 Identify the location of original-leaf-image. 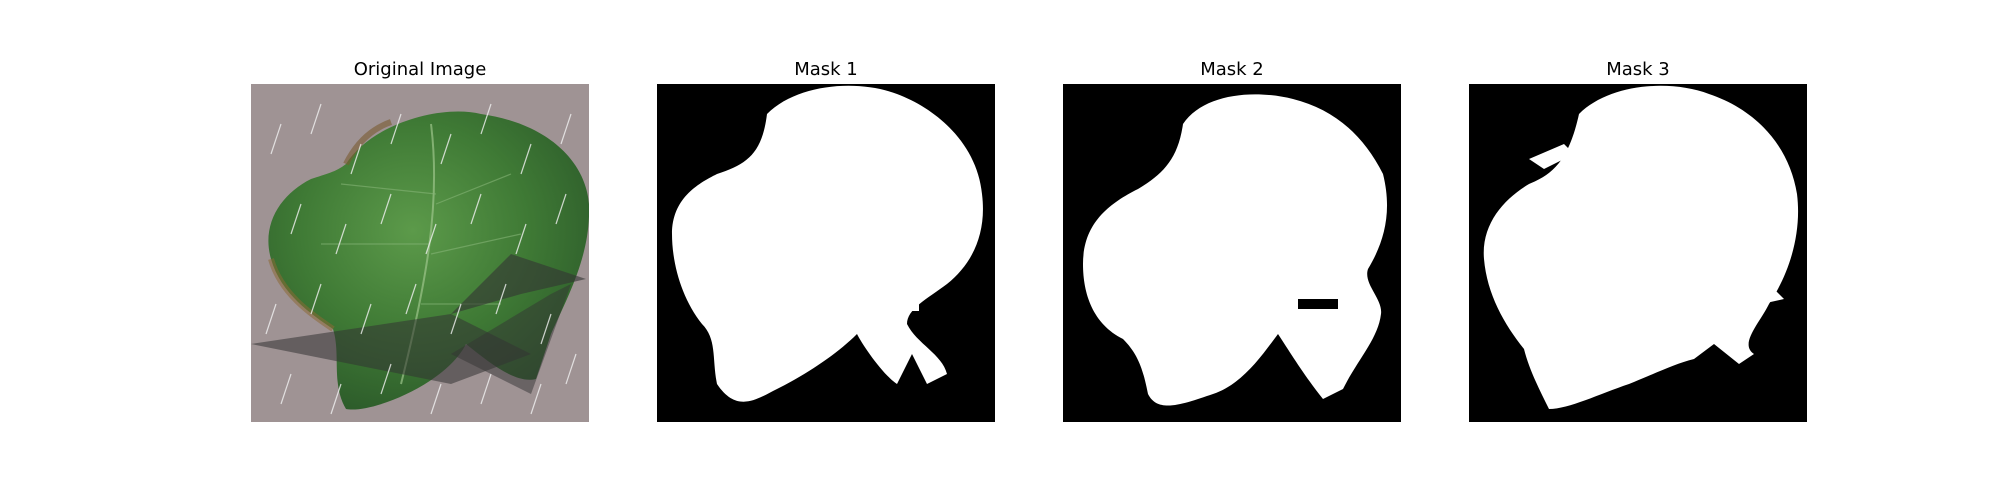
(420, 253).